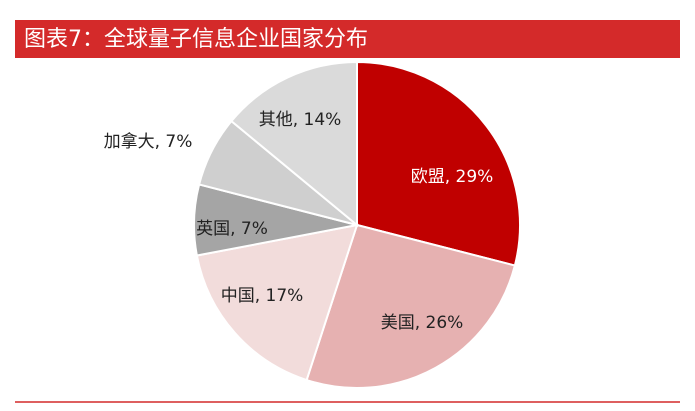  What do you see at coordinates (148, 141) in the screenshot?
I see `data-label: 加拿大, 7%` at bounding box center [148, 141].